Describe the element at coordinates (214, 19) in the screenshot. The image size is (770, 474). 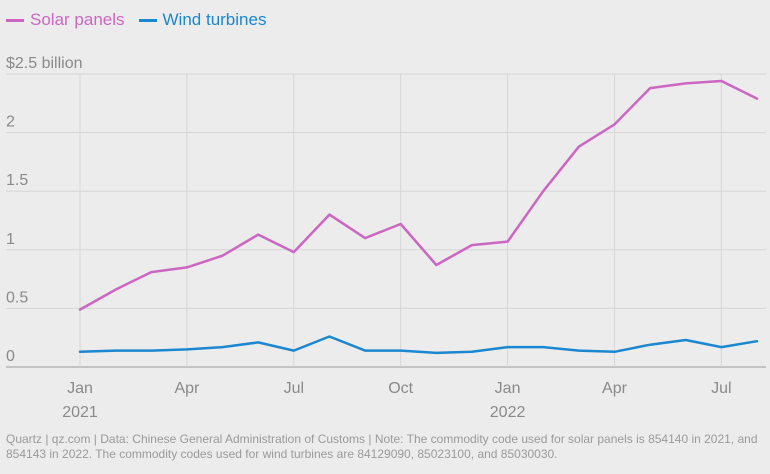
I see `legend-label-wind: Wind turbines` at that location.